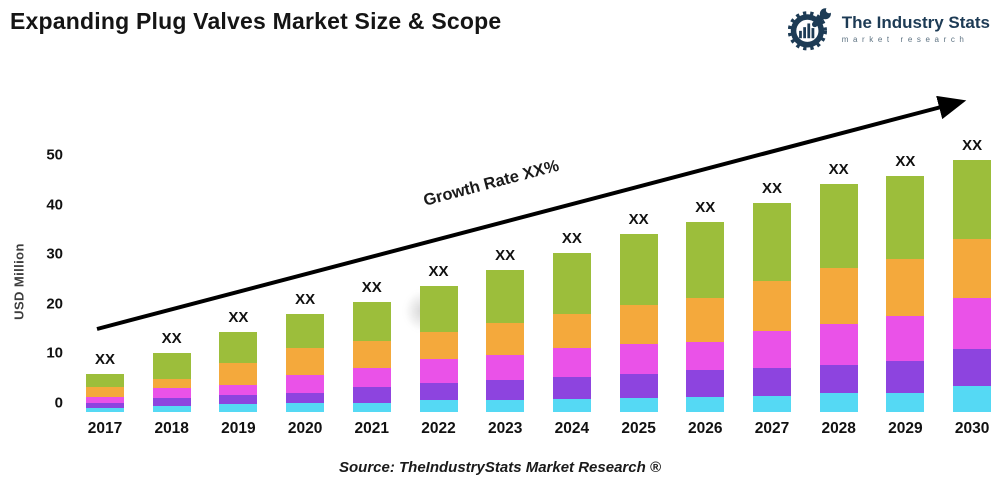 The height and width of the screenshot is (500, 1000). I want to click on x-axis-tick-label: 2024, so click(572, 428).